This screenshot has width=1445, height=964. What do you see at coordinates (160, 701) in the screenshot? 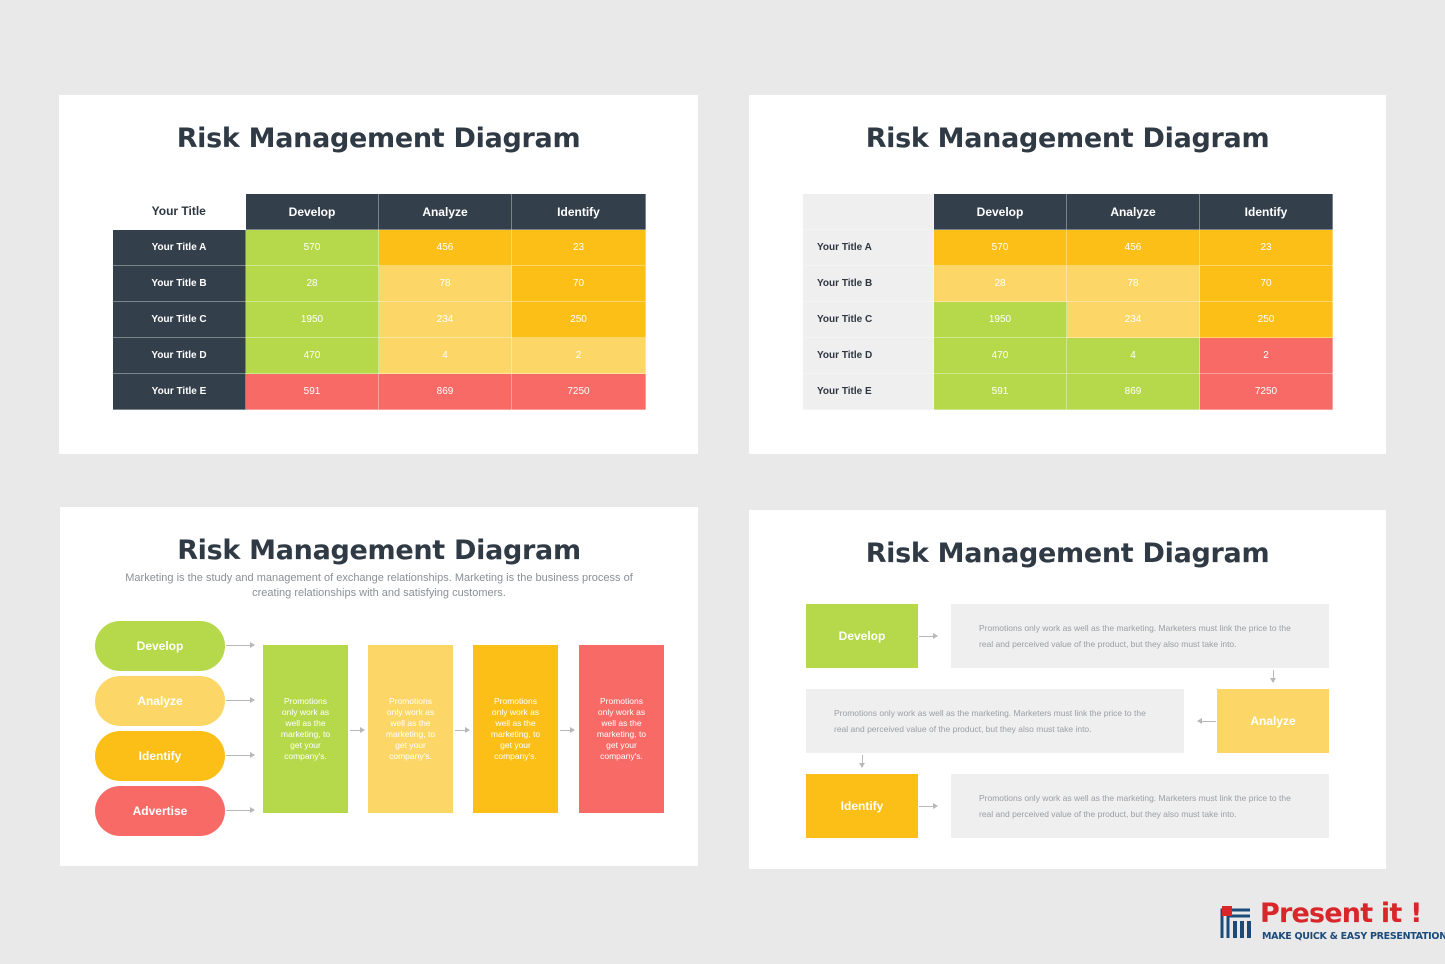
I see `step-pill-analyze: Analyze` at bounding box center [160, 701].